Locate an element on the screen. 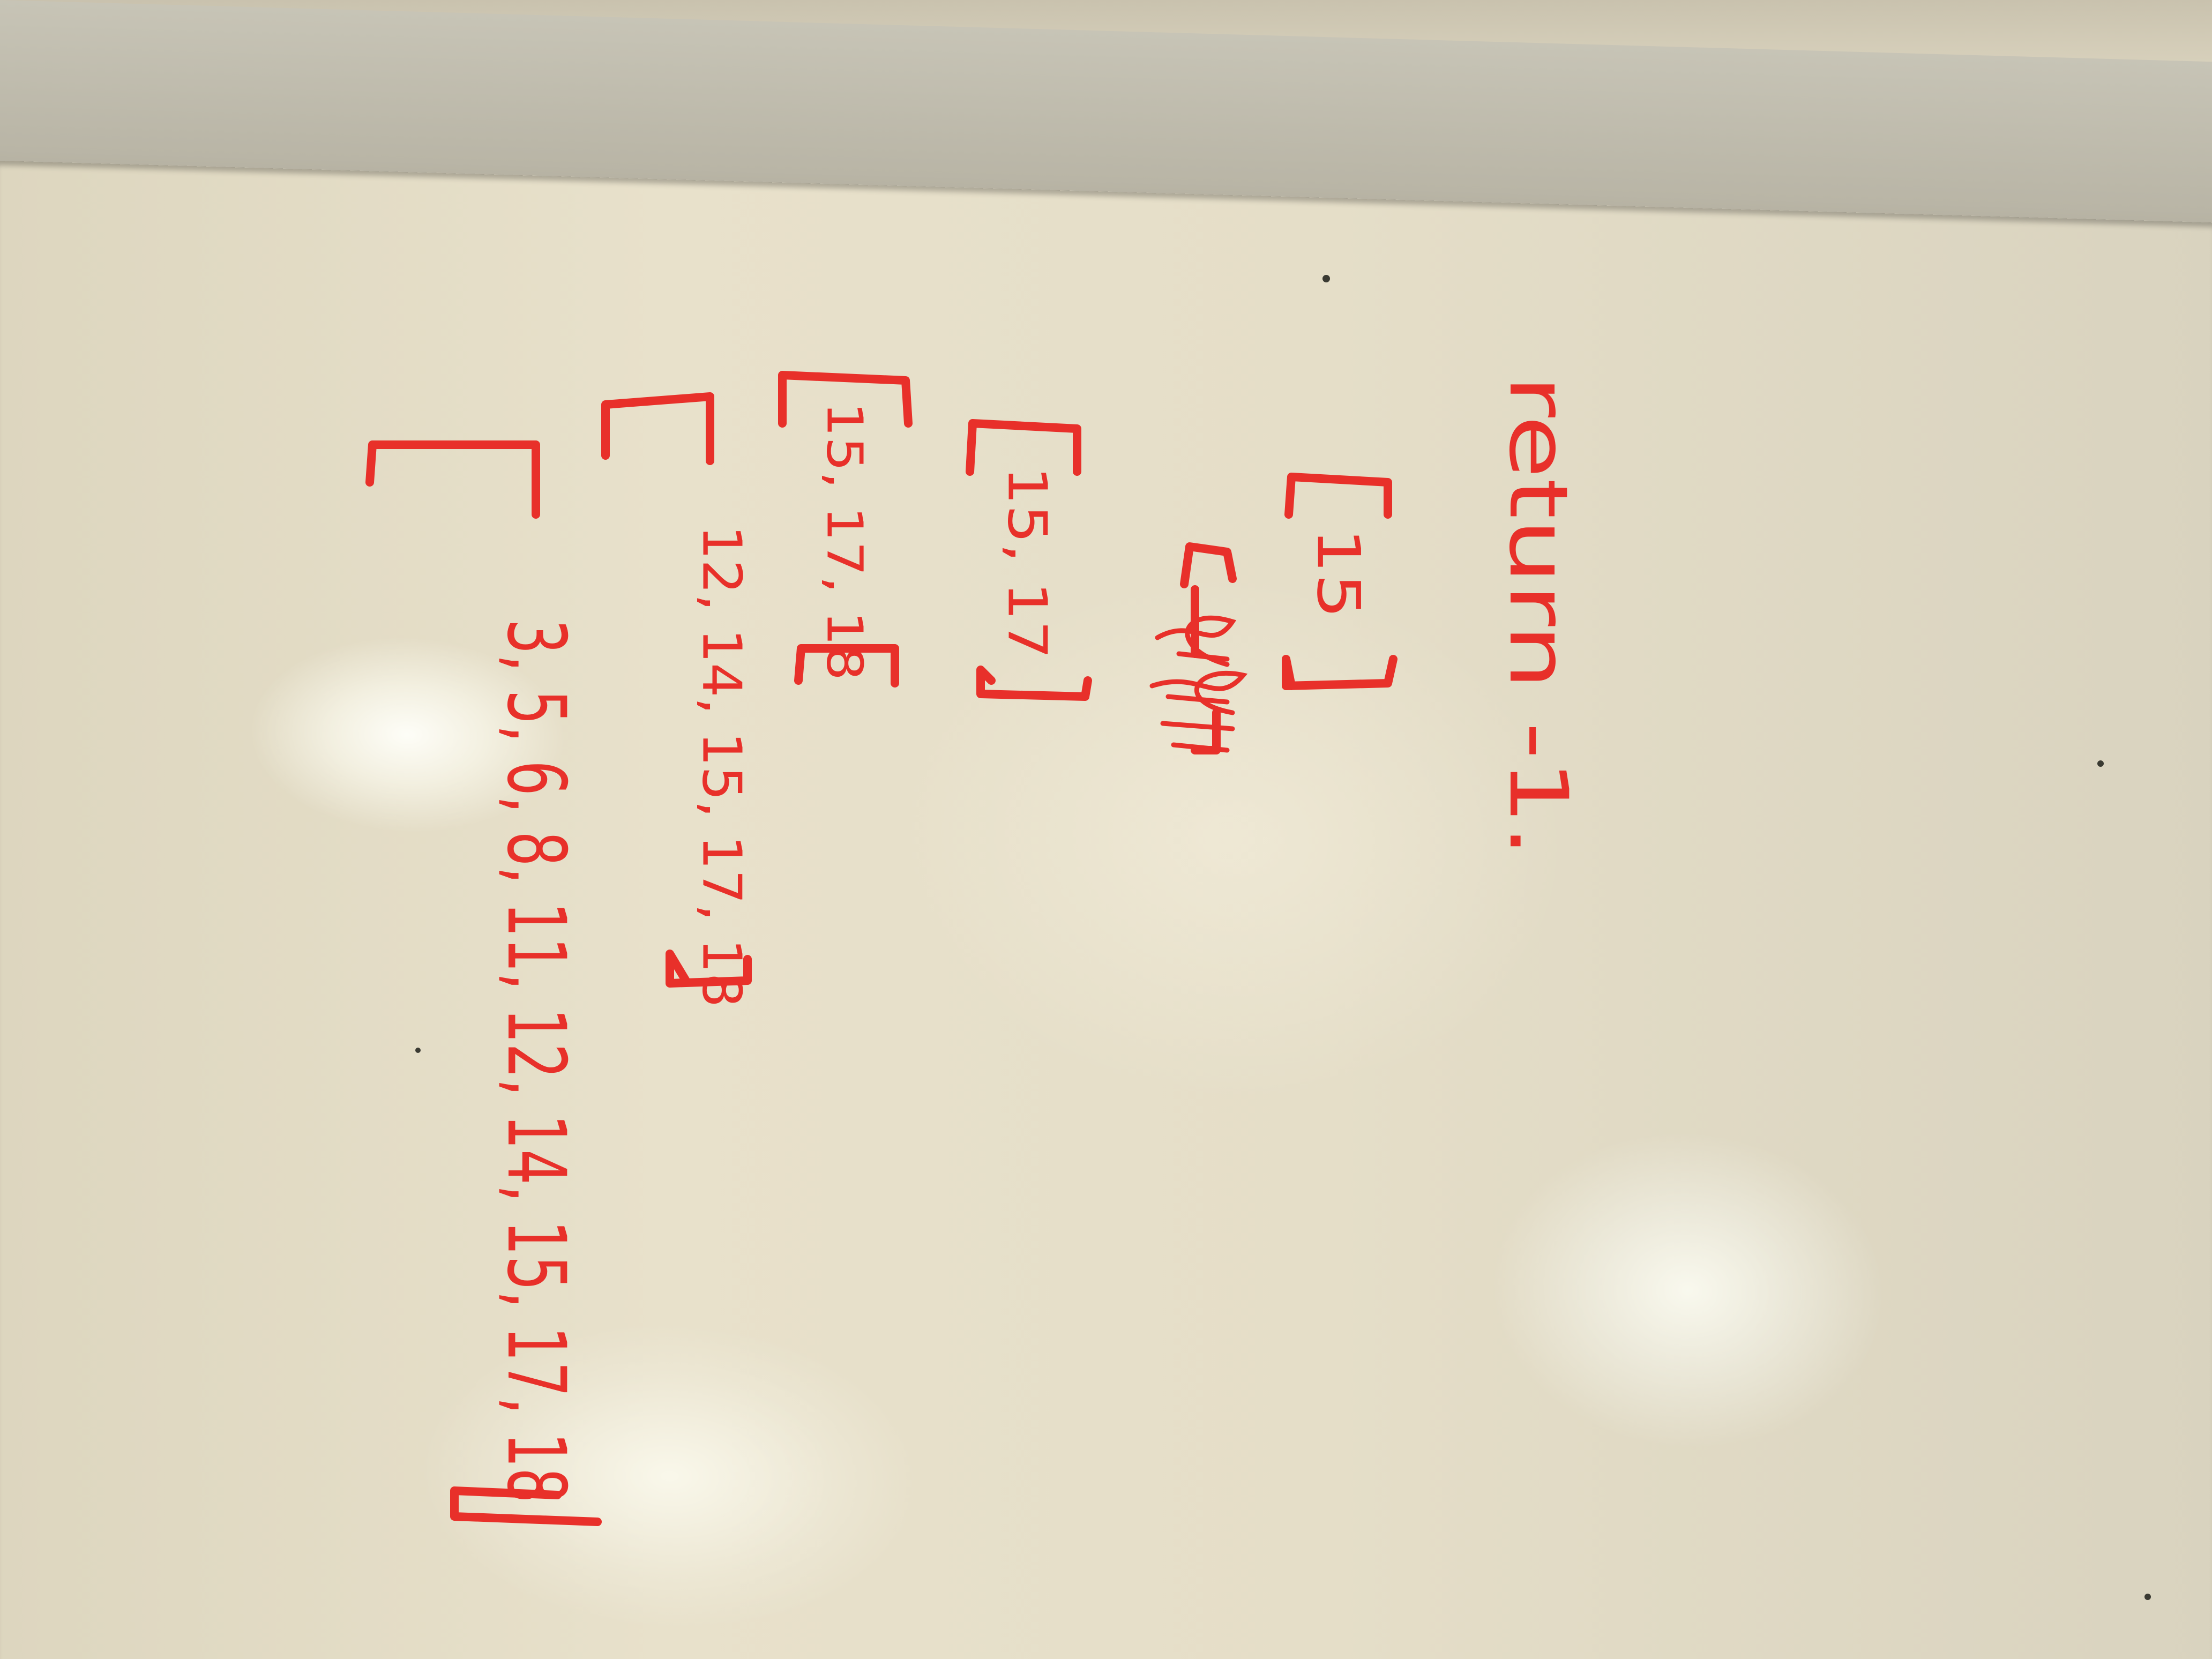  array-full: 3, 5, 6, 8, 11, 12, 14, 15, 17, 18 is located at coordinates (535, 1061).